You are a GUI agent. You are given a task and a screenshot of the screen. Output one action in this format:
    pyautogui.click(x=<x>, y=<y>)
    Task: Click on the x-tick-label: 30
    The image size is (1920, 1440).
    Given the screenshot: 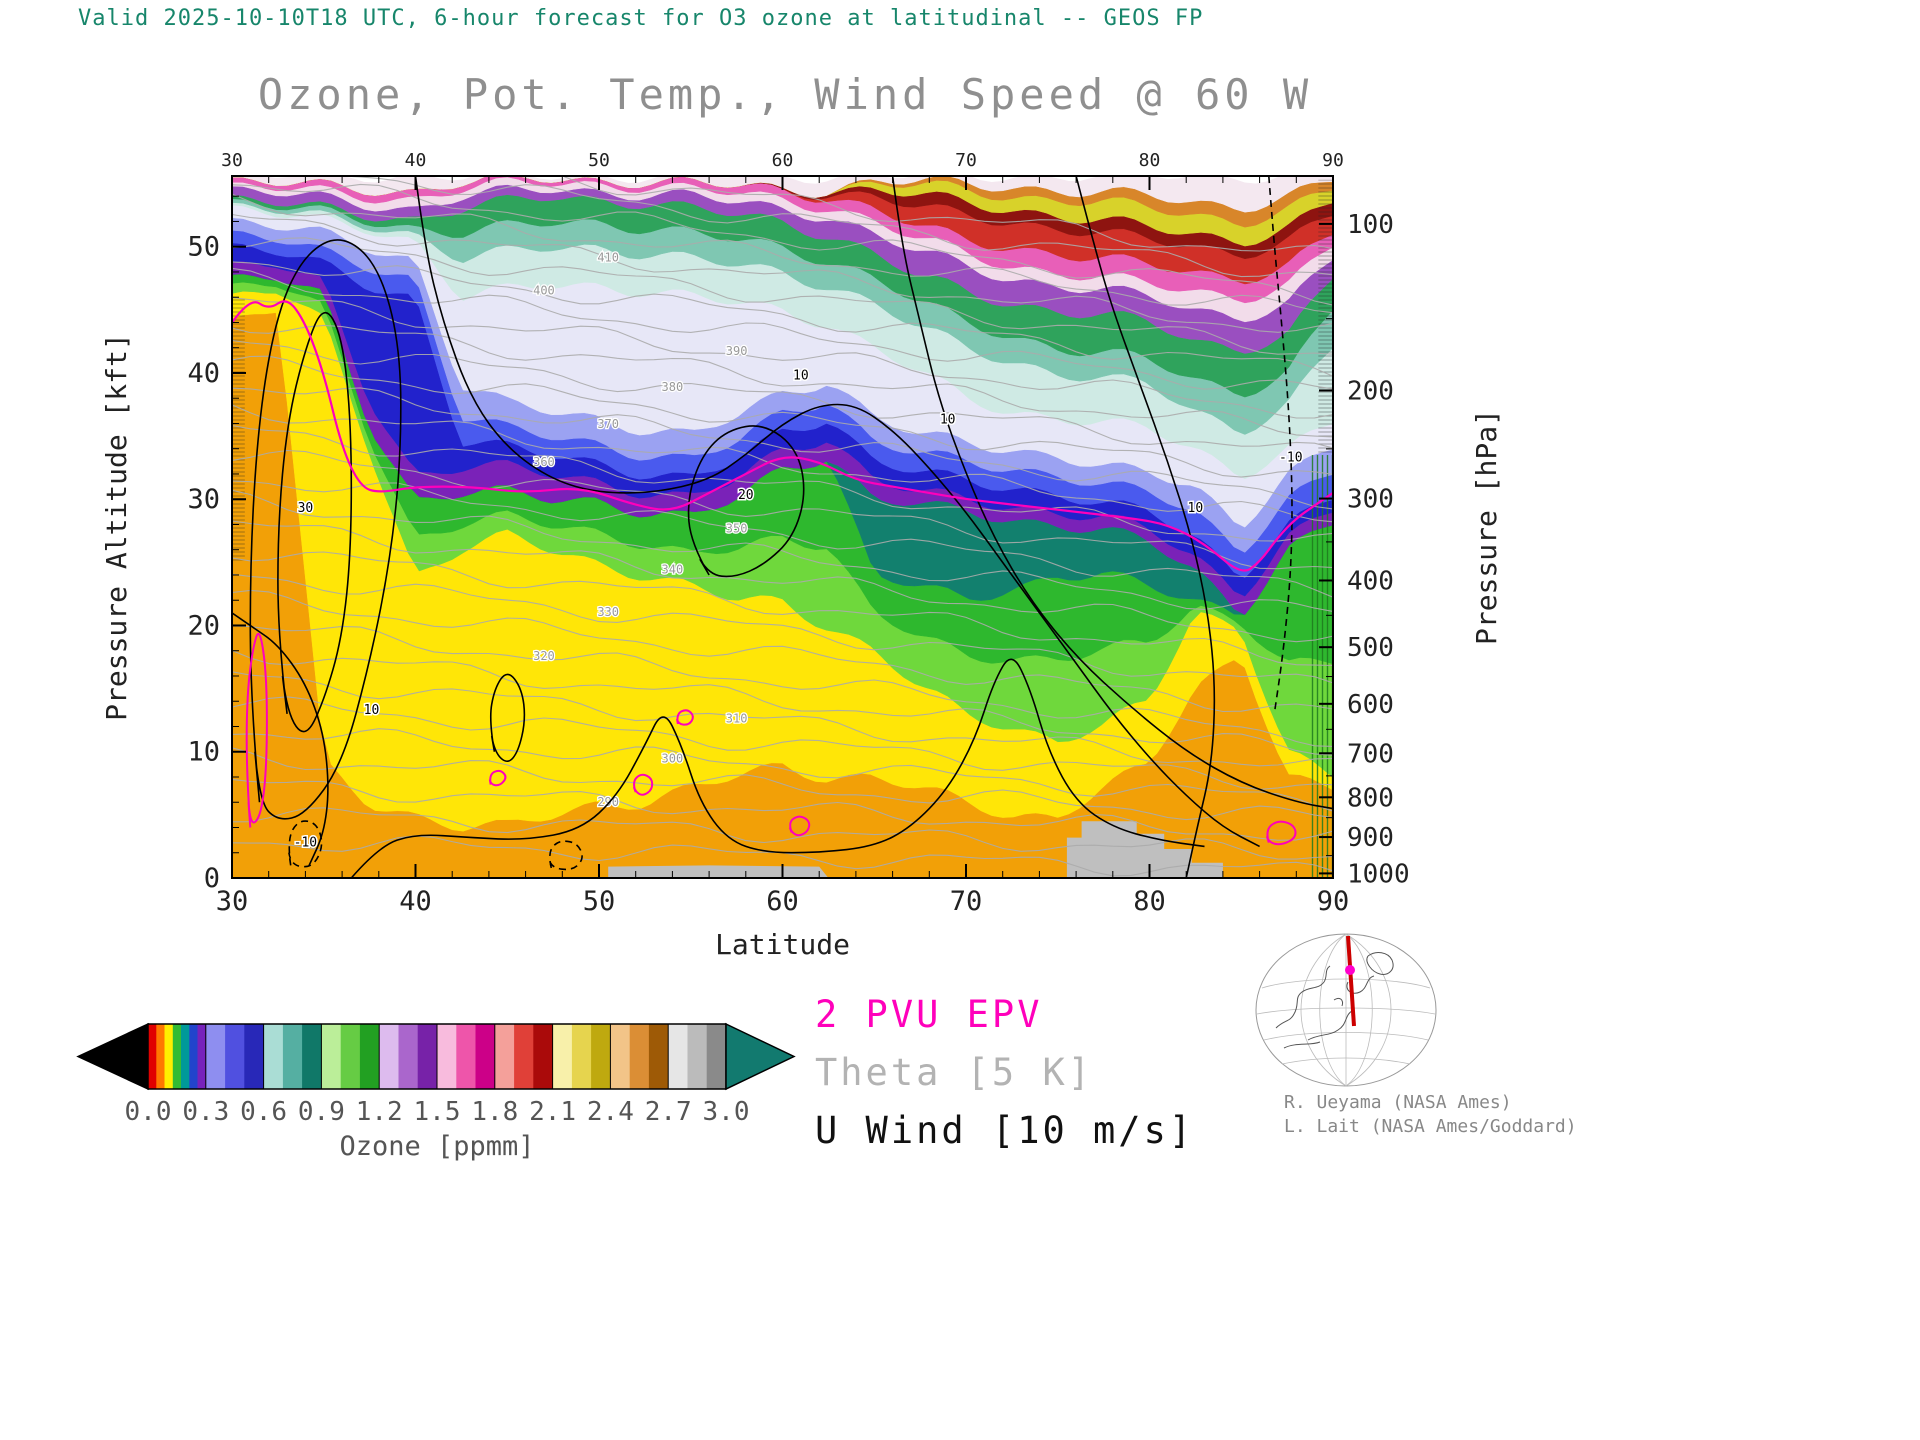 What is the action you would take?
    pyautogui.click(x=232, y=901)
    